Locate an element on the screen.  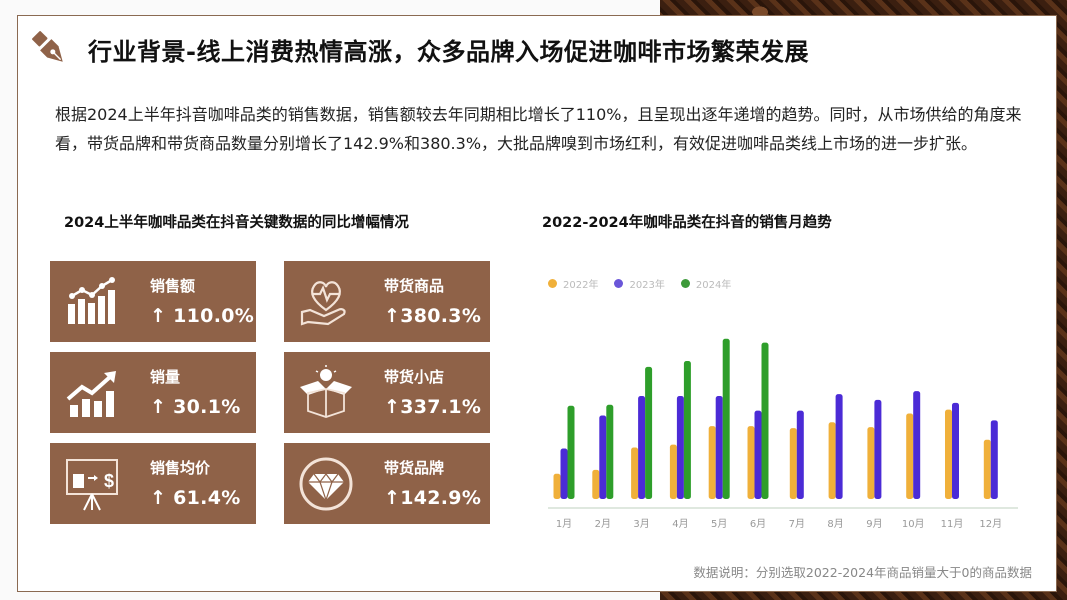
kpi-label: 销售额 is located at coordinates (173, 286).